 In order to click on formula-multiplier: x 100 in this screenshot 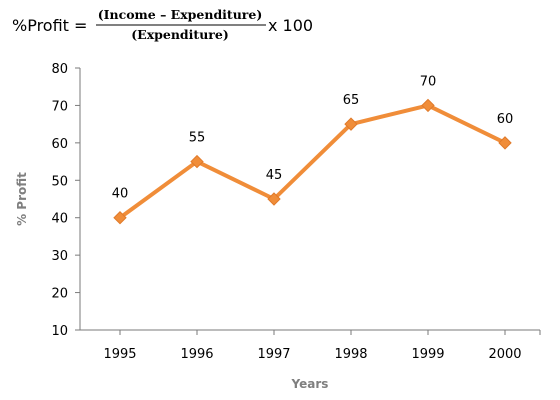, I will do `click(290, 25)`.